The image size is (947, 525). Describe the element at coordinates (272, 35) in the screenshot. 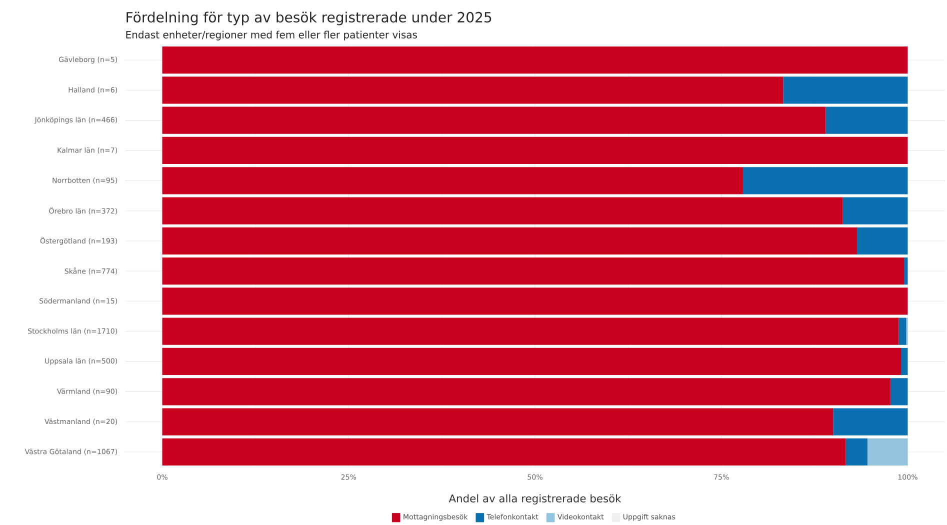

I see `chart-subtitle: Endast enheter/regioner med fem eller fler patienter visas` at that location.